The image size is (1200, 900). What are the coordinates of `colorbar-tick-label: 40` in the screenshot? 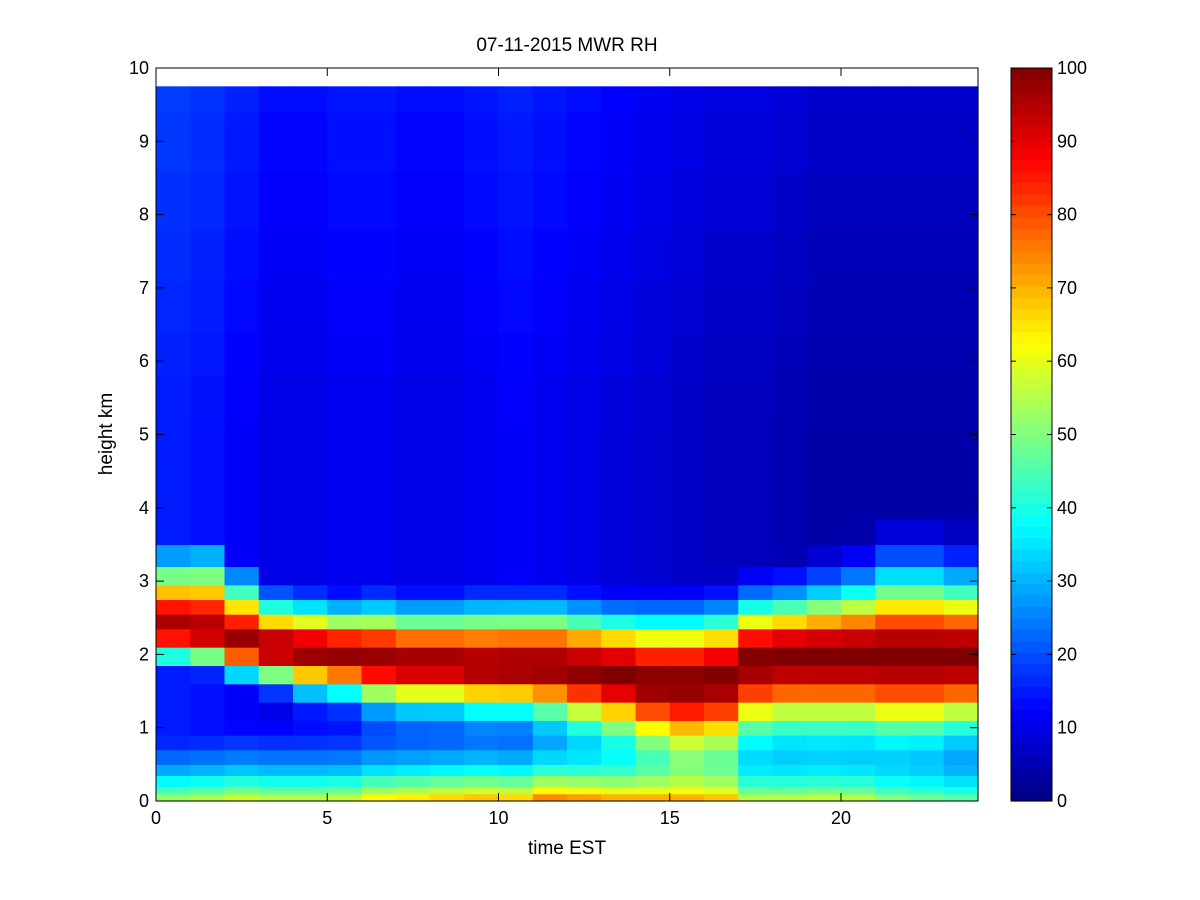 It's located at (1067, 508).